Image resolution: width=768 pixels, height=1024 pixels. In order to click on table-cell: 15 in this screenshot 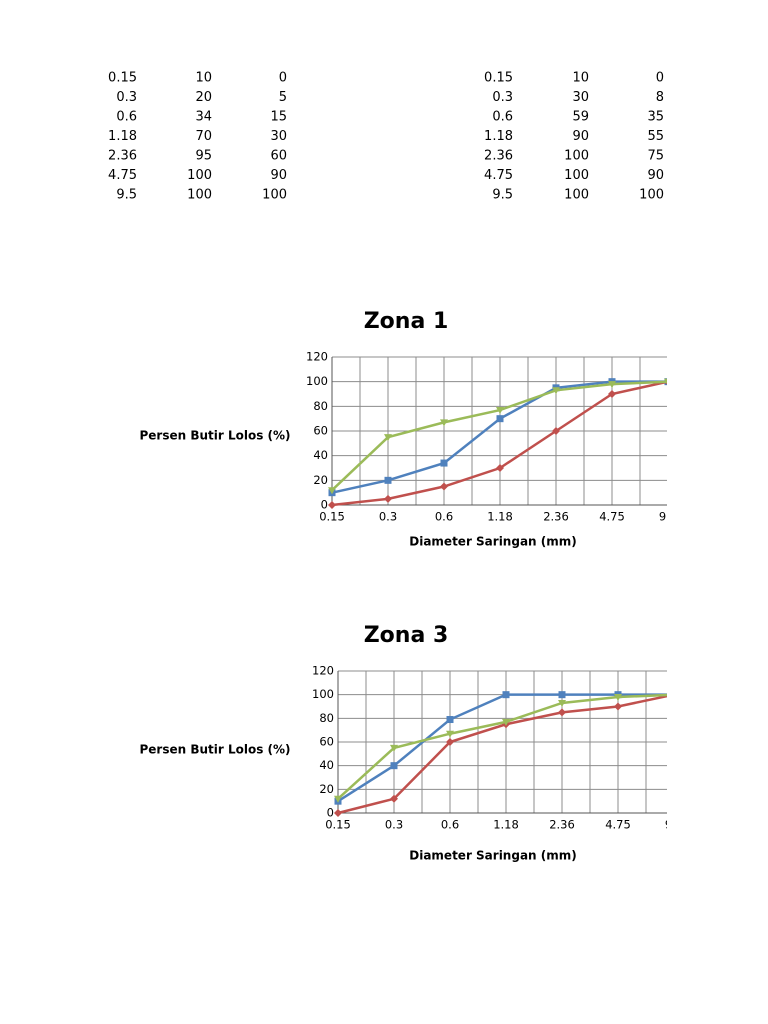, I will do `click(278, 117)`.